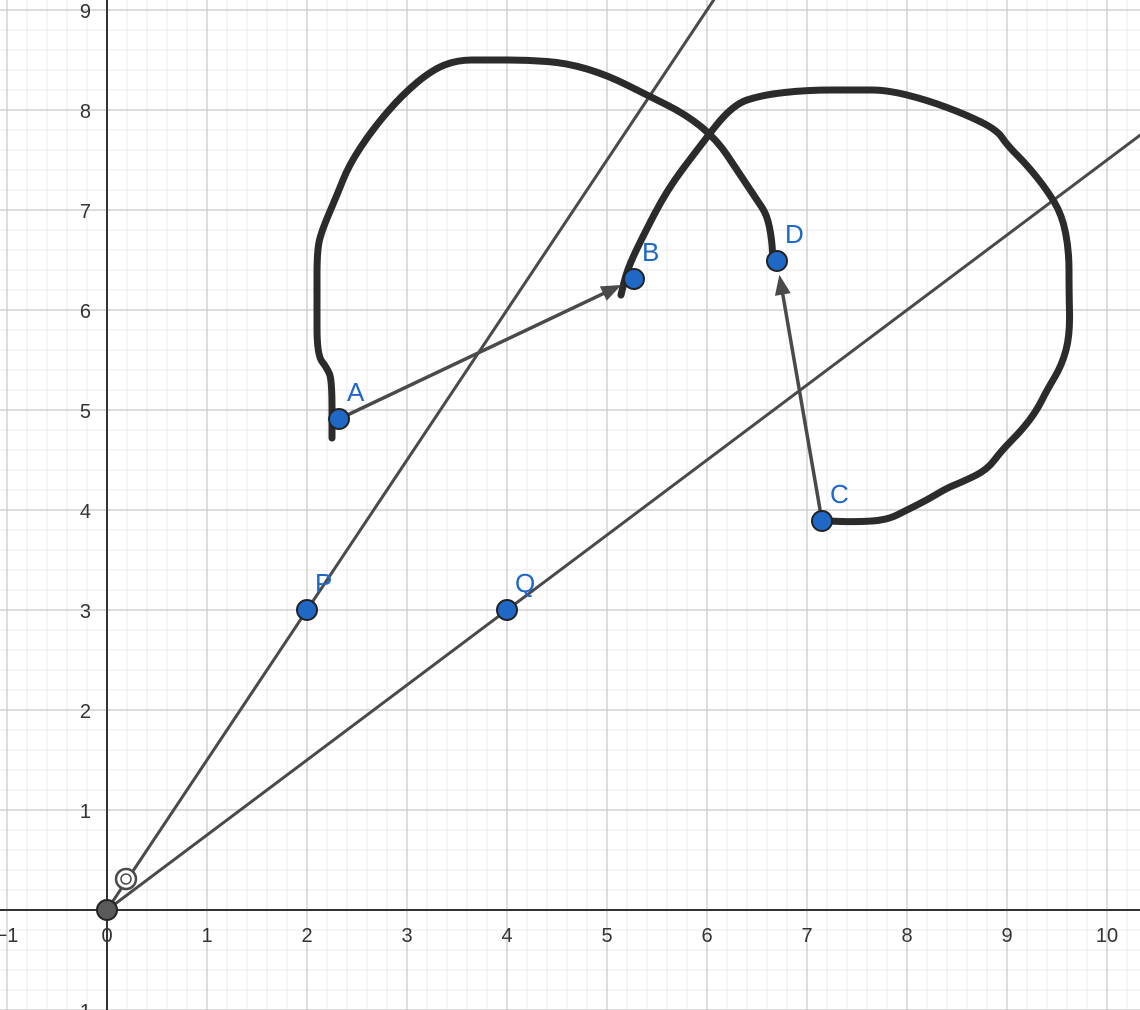  Describe the element at coordinates (650, 252) in the screenshot. I see `point-label-B: B` at that location.